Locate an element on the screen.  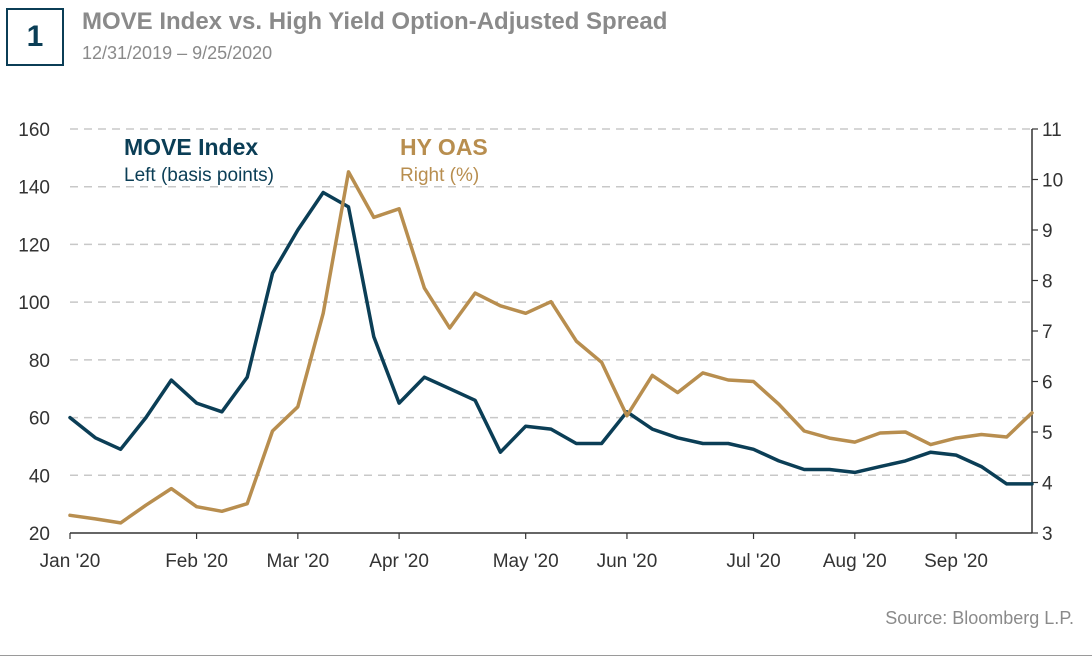
figure-number: 1 is located at coordinates (35, 36).